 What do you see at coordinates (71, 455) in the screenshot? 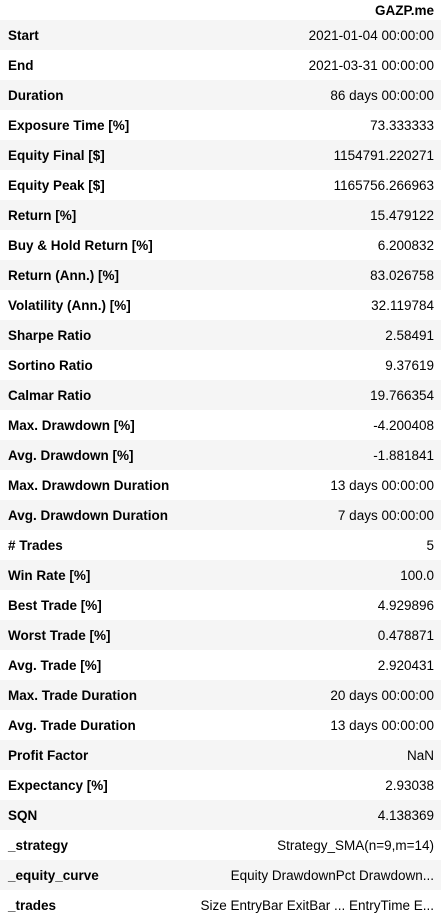
I see `row-label: Avg. Drawdown [%]` at bounding box center [71, 455].